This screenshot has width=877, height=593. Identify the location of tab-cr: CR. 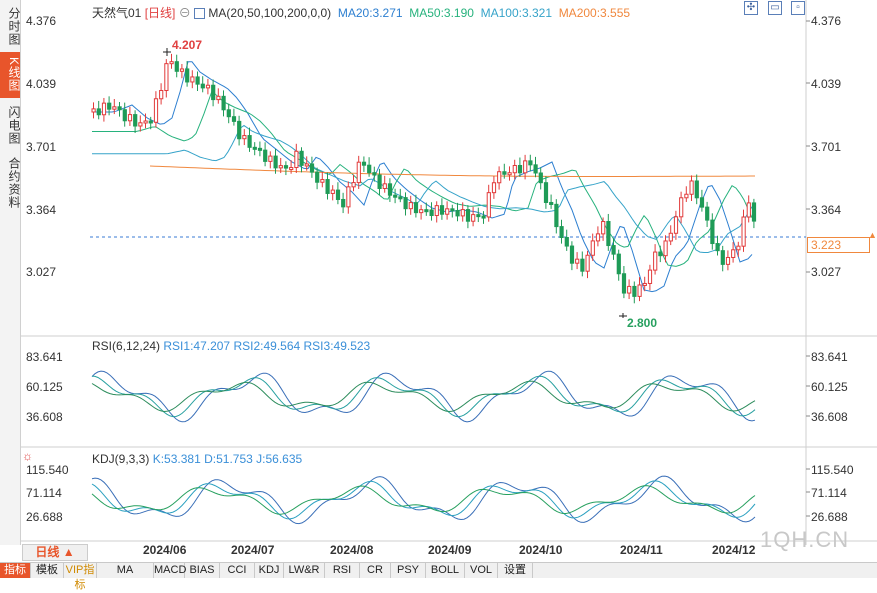
(375, 570).